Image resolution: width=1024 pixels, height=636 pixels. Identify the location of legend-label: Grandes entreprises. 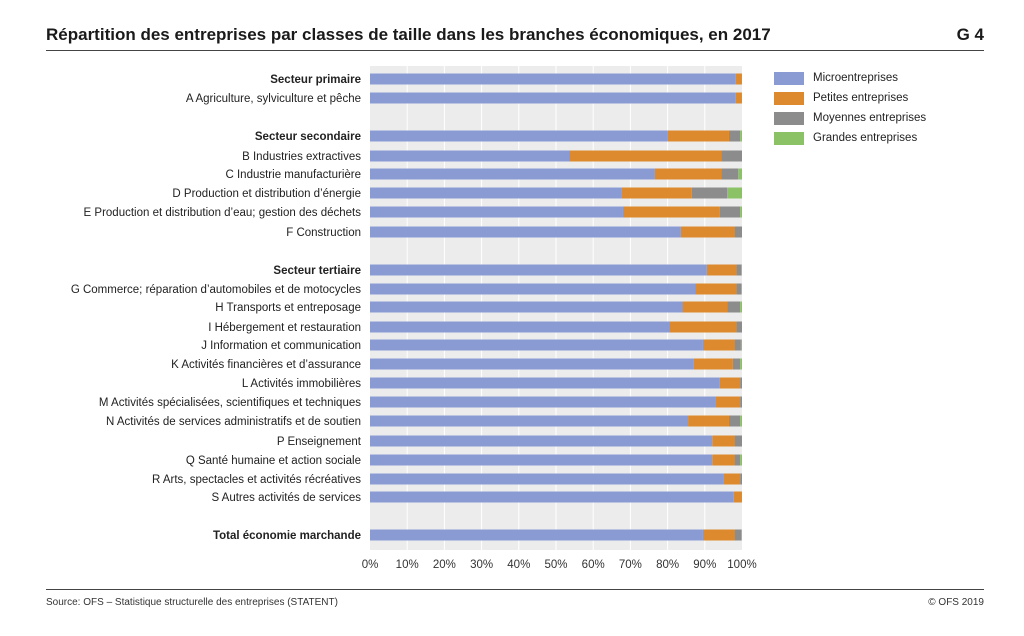
(865, 138).